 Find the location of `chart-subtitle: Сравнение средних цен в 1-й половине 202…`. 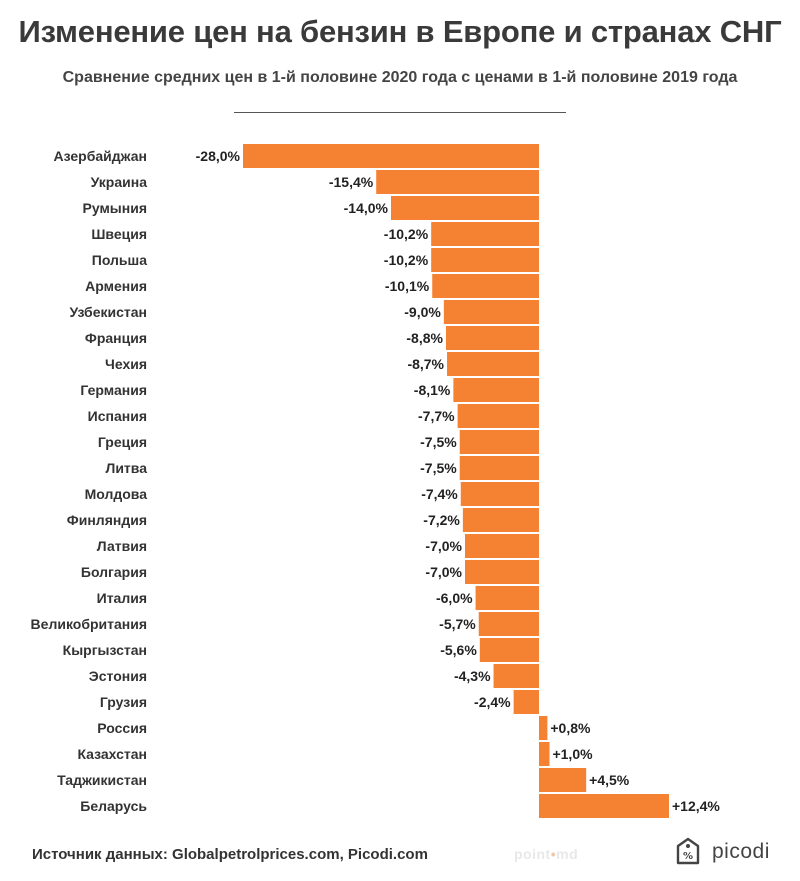

chart-subtitle: Сравнение средних цен в 1-й половине 202… is located at coordinates (400, 77).